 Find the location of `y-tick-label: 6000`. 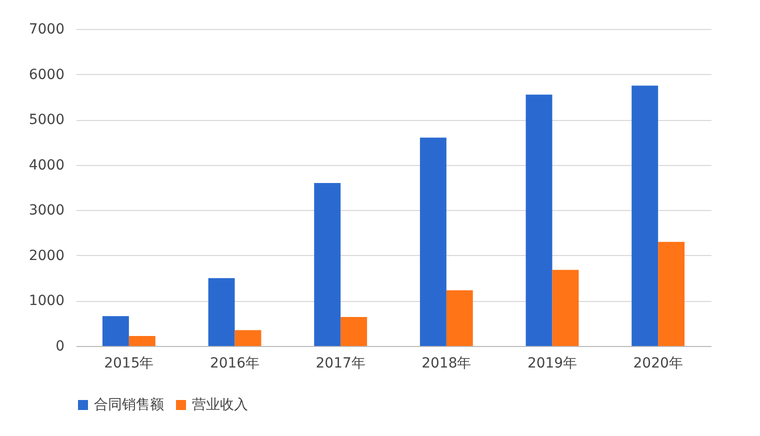

y-tick-label: 6000 is located at coordinates (46, 74).